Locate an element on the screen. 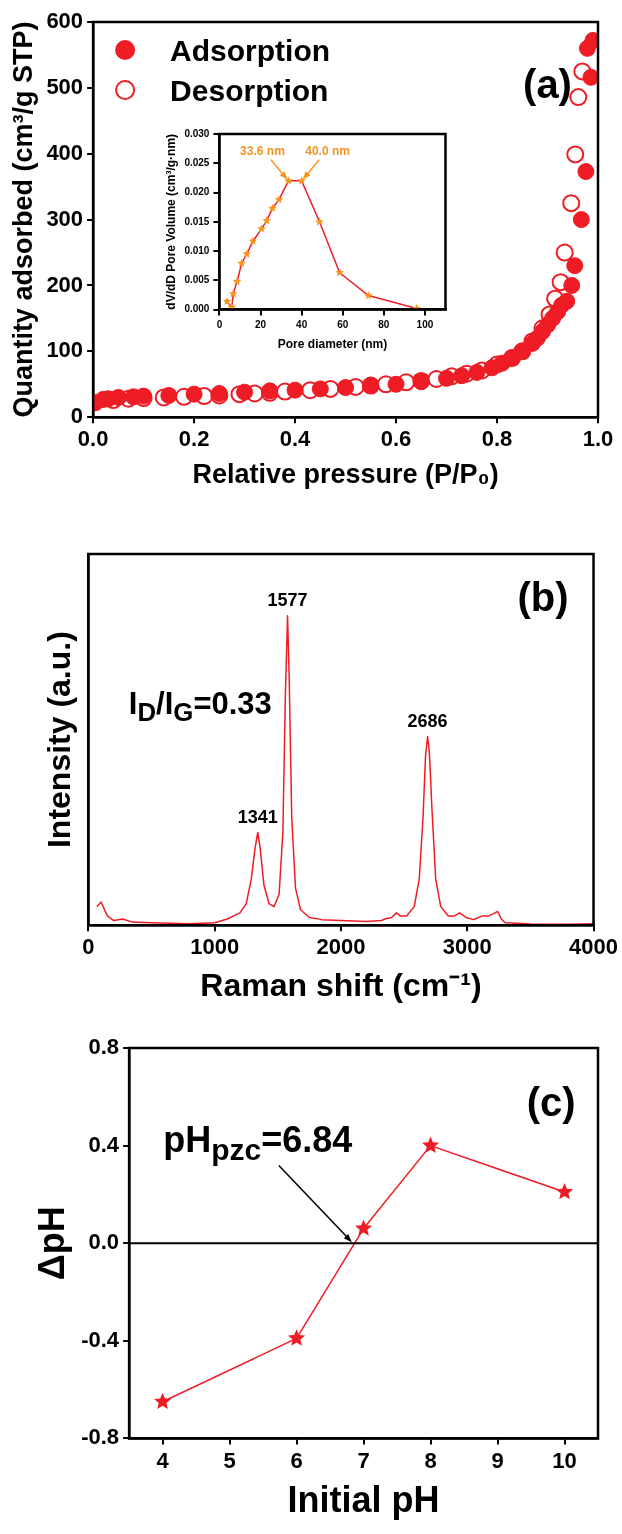 The image size is (622, 1534). y-tick-label: 0.015 is located at coordinates (197, 221).